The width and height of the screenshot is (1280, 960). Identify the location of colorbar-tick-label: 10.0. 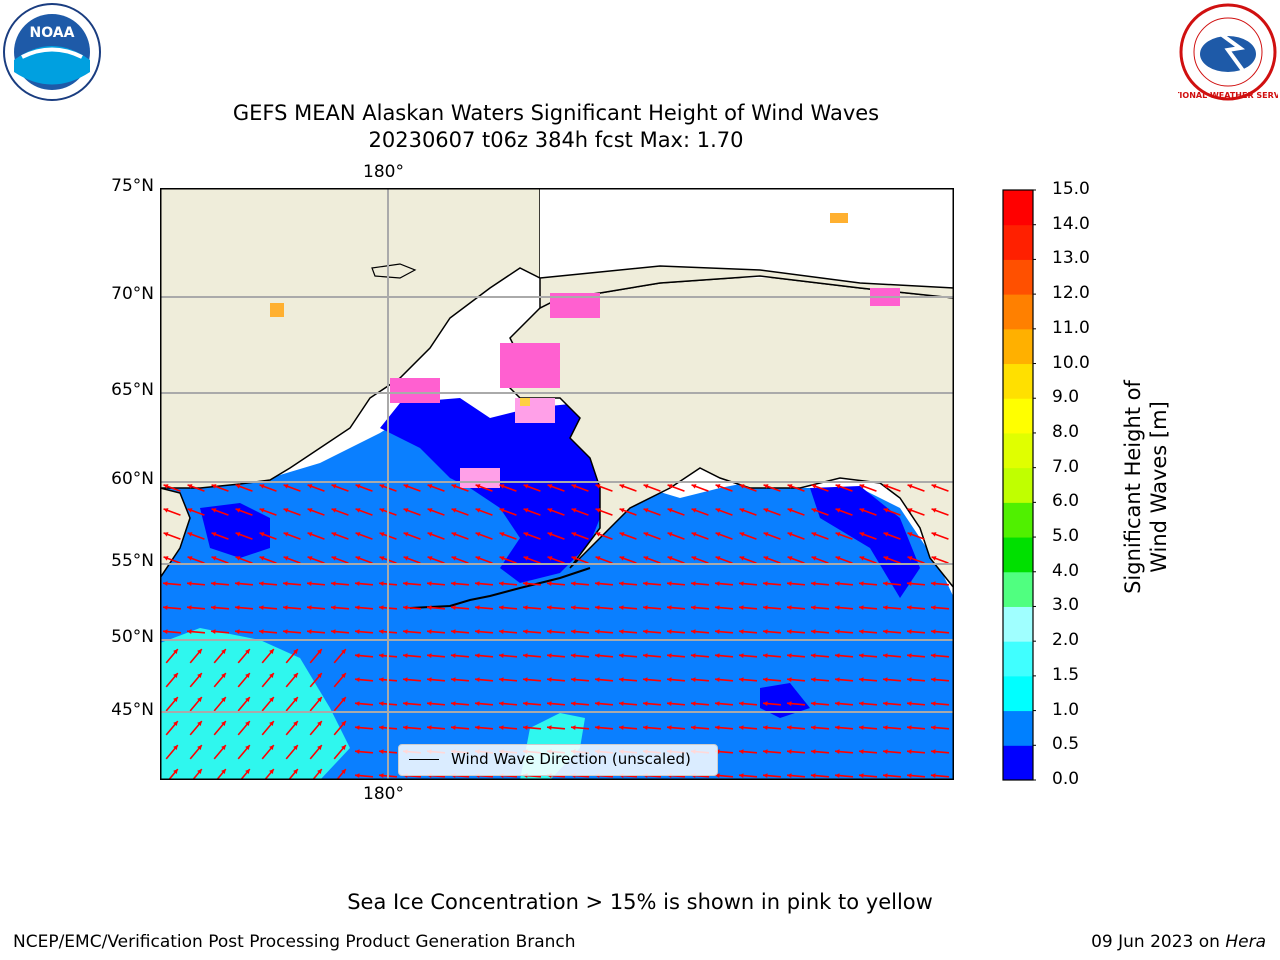
(1071, 362).